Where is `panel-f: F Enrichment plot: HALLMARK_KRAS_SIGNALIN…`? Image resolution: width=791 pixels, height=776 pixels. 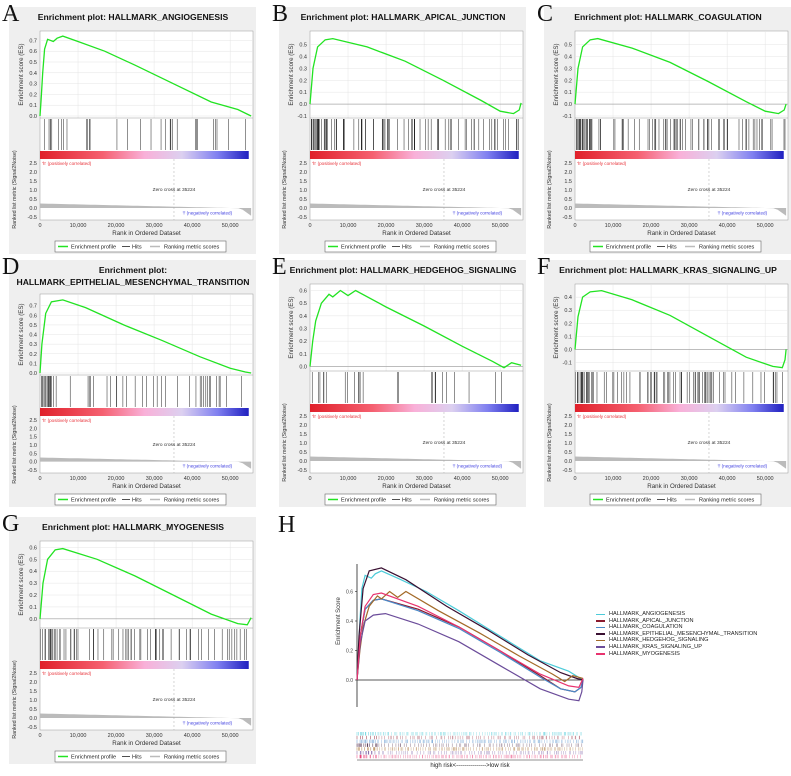
panel-f: F Enrichment plot: HALLMARK_KRAS_SIGNALIN… is located at coordinates (664, 381).